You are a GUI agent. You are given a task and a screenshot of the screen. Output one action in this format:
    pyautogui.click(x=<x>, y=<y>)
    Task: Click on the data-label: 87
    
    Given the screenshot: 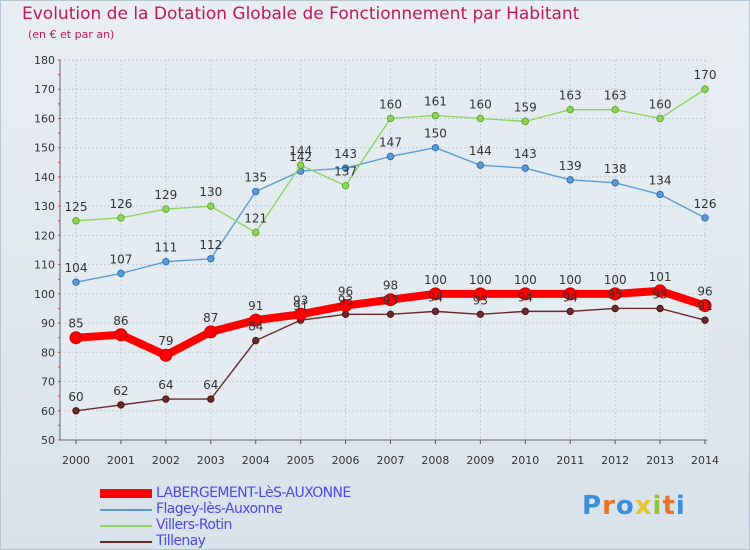 What is the action you would take?
    pyautogui.click(x=210, y=318)
    